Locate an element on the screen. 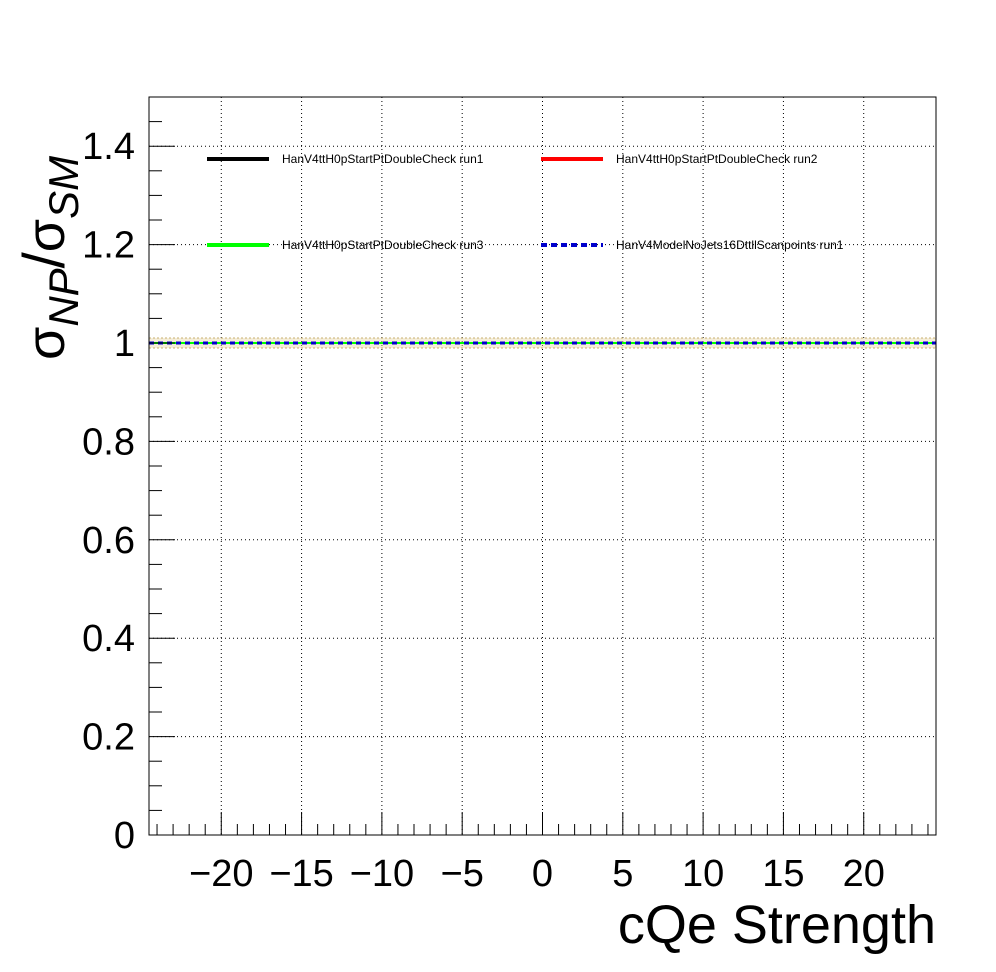 Image resolution: width=996 pixels, height=972 pixels. y-axis: 0 0.2 0.4 0.6 0.8 1 1.2 1.4 is located at coordinates (128, 476).